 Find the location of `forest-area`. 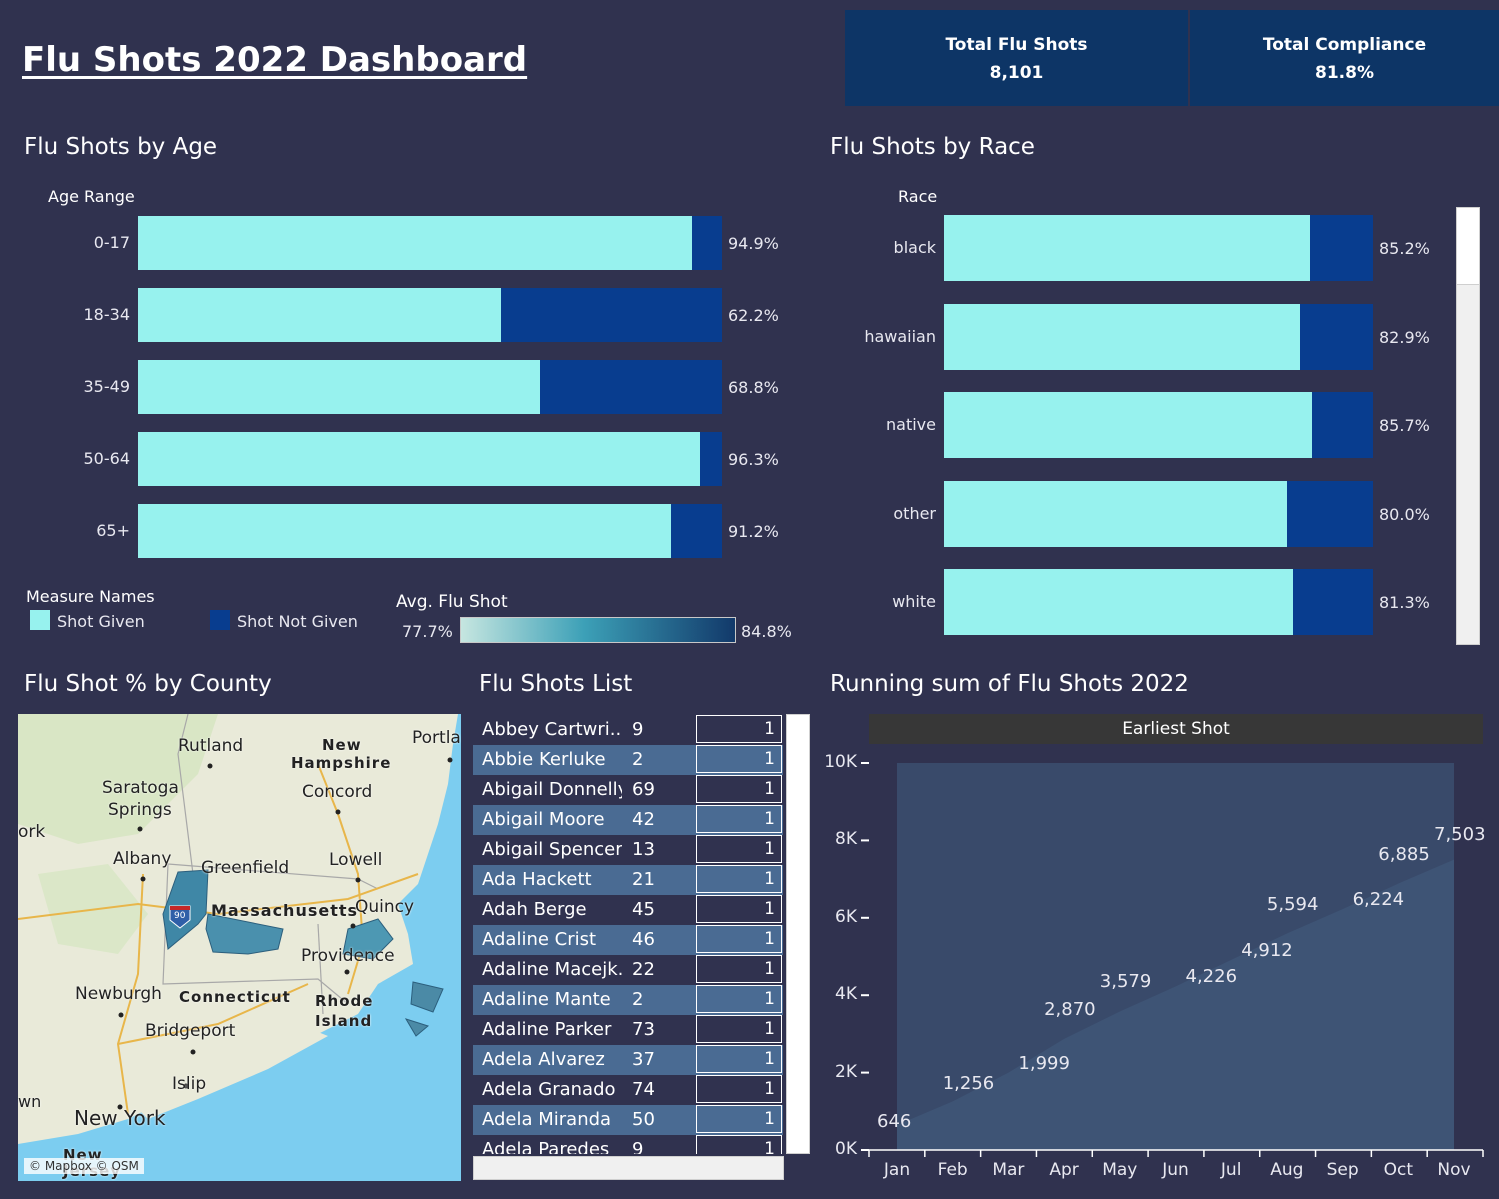

forest-area is located at coordinates (118, 779).